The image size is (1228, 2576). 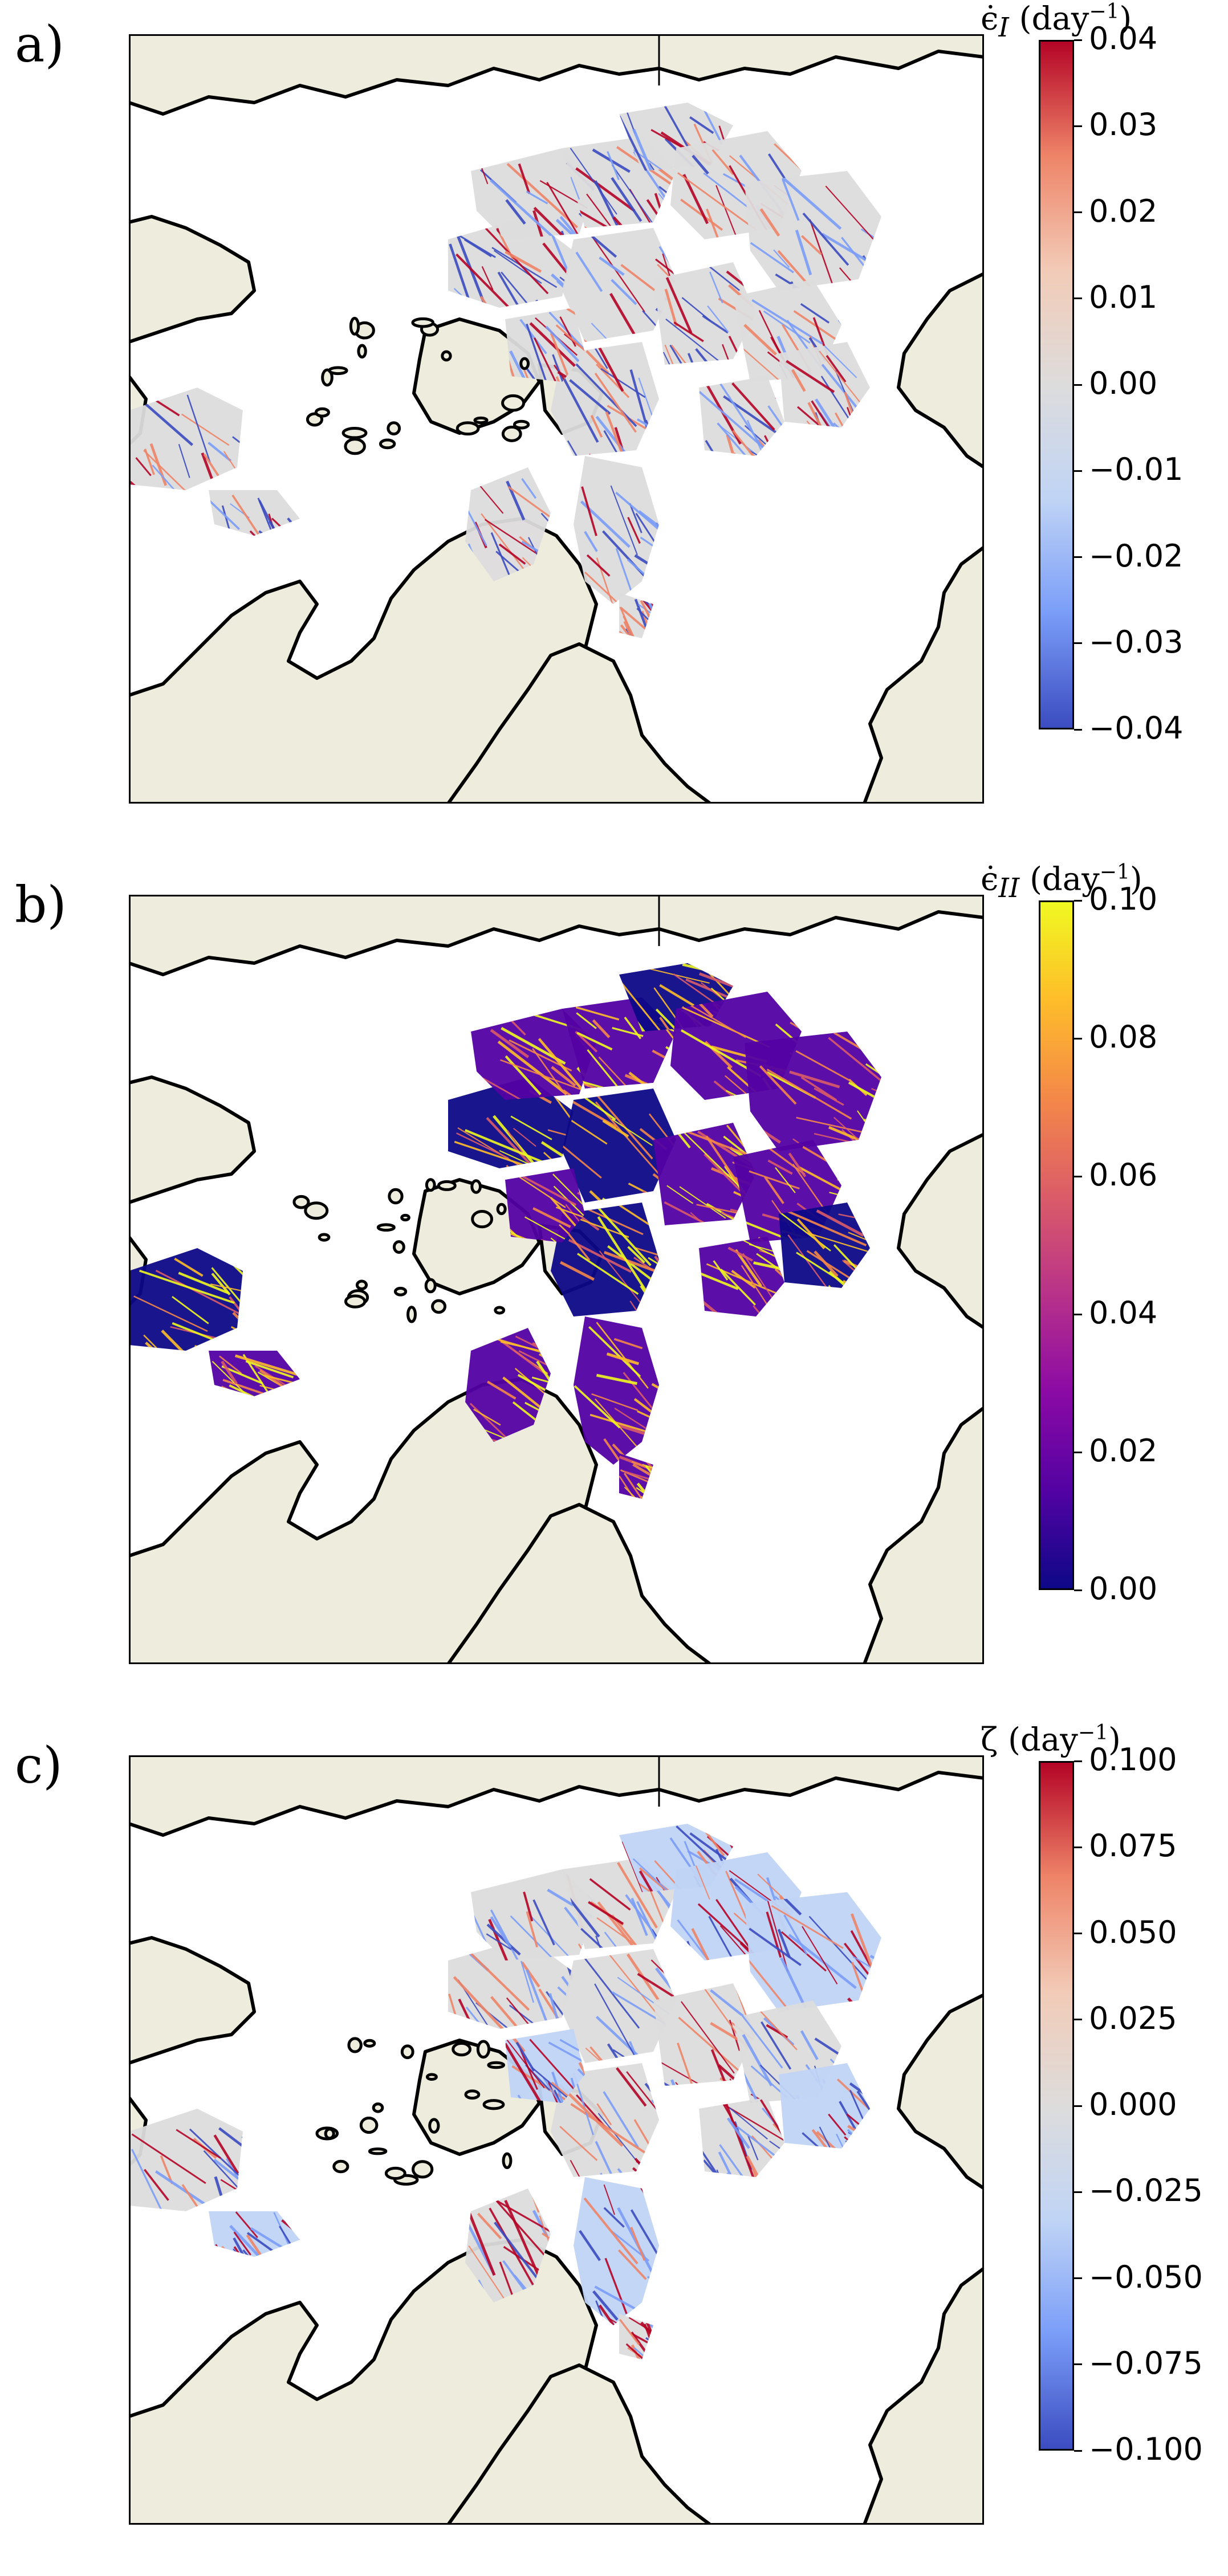 What do you see at coordinates (1051, 1740) in the screenshot?
I see `colorbar-title: ζ (day−1)` at bounding box center [1051, 1740].